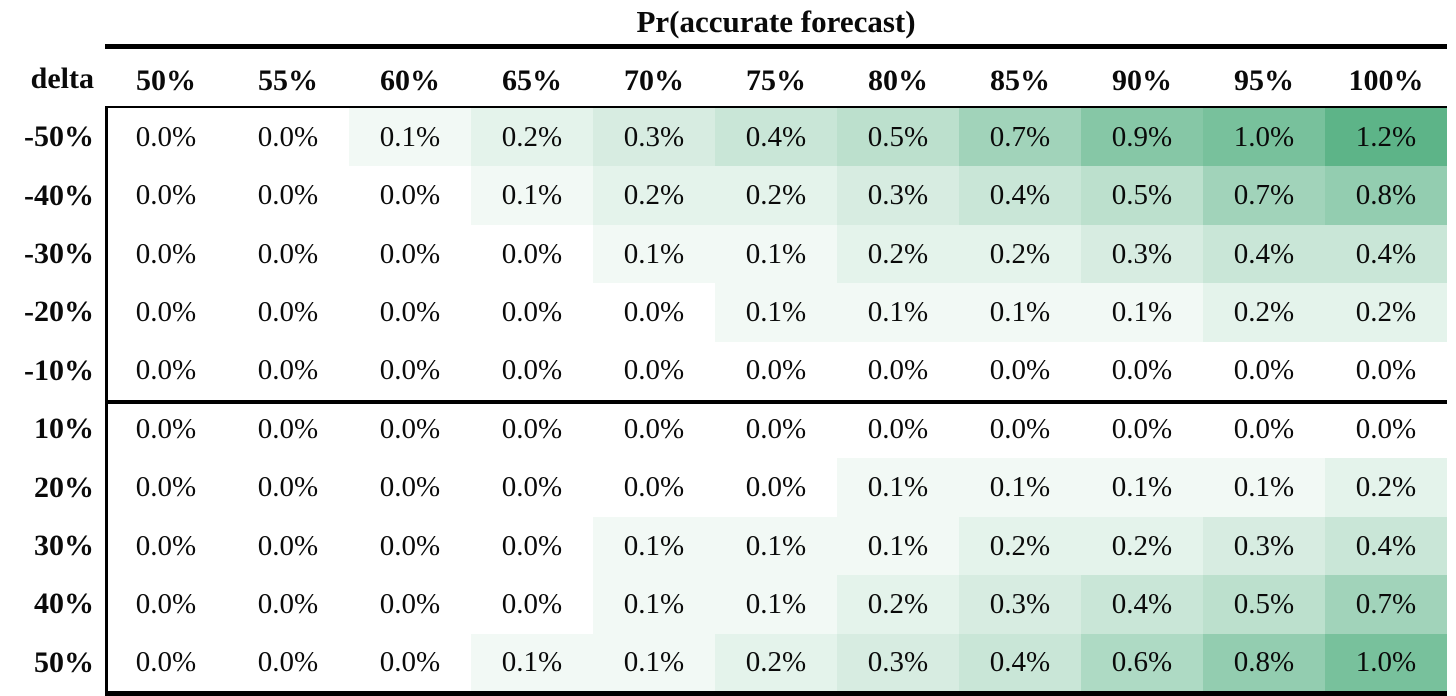  I want to click on row-header: 50%, so click(64, 662).